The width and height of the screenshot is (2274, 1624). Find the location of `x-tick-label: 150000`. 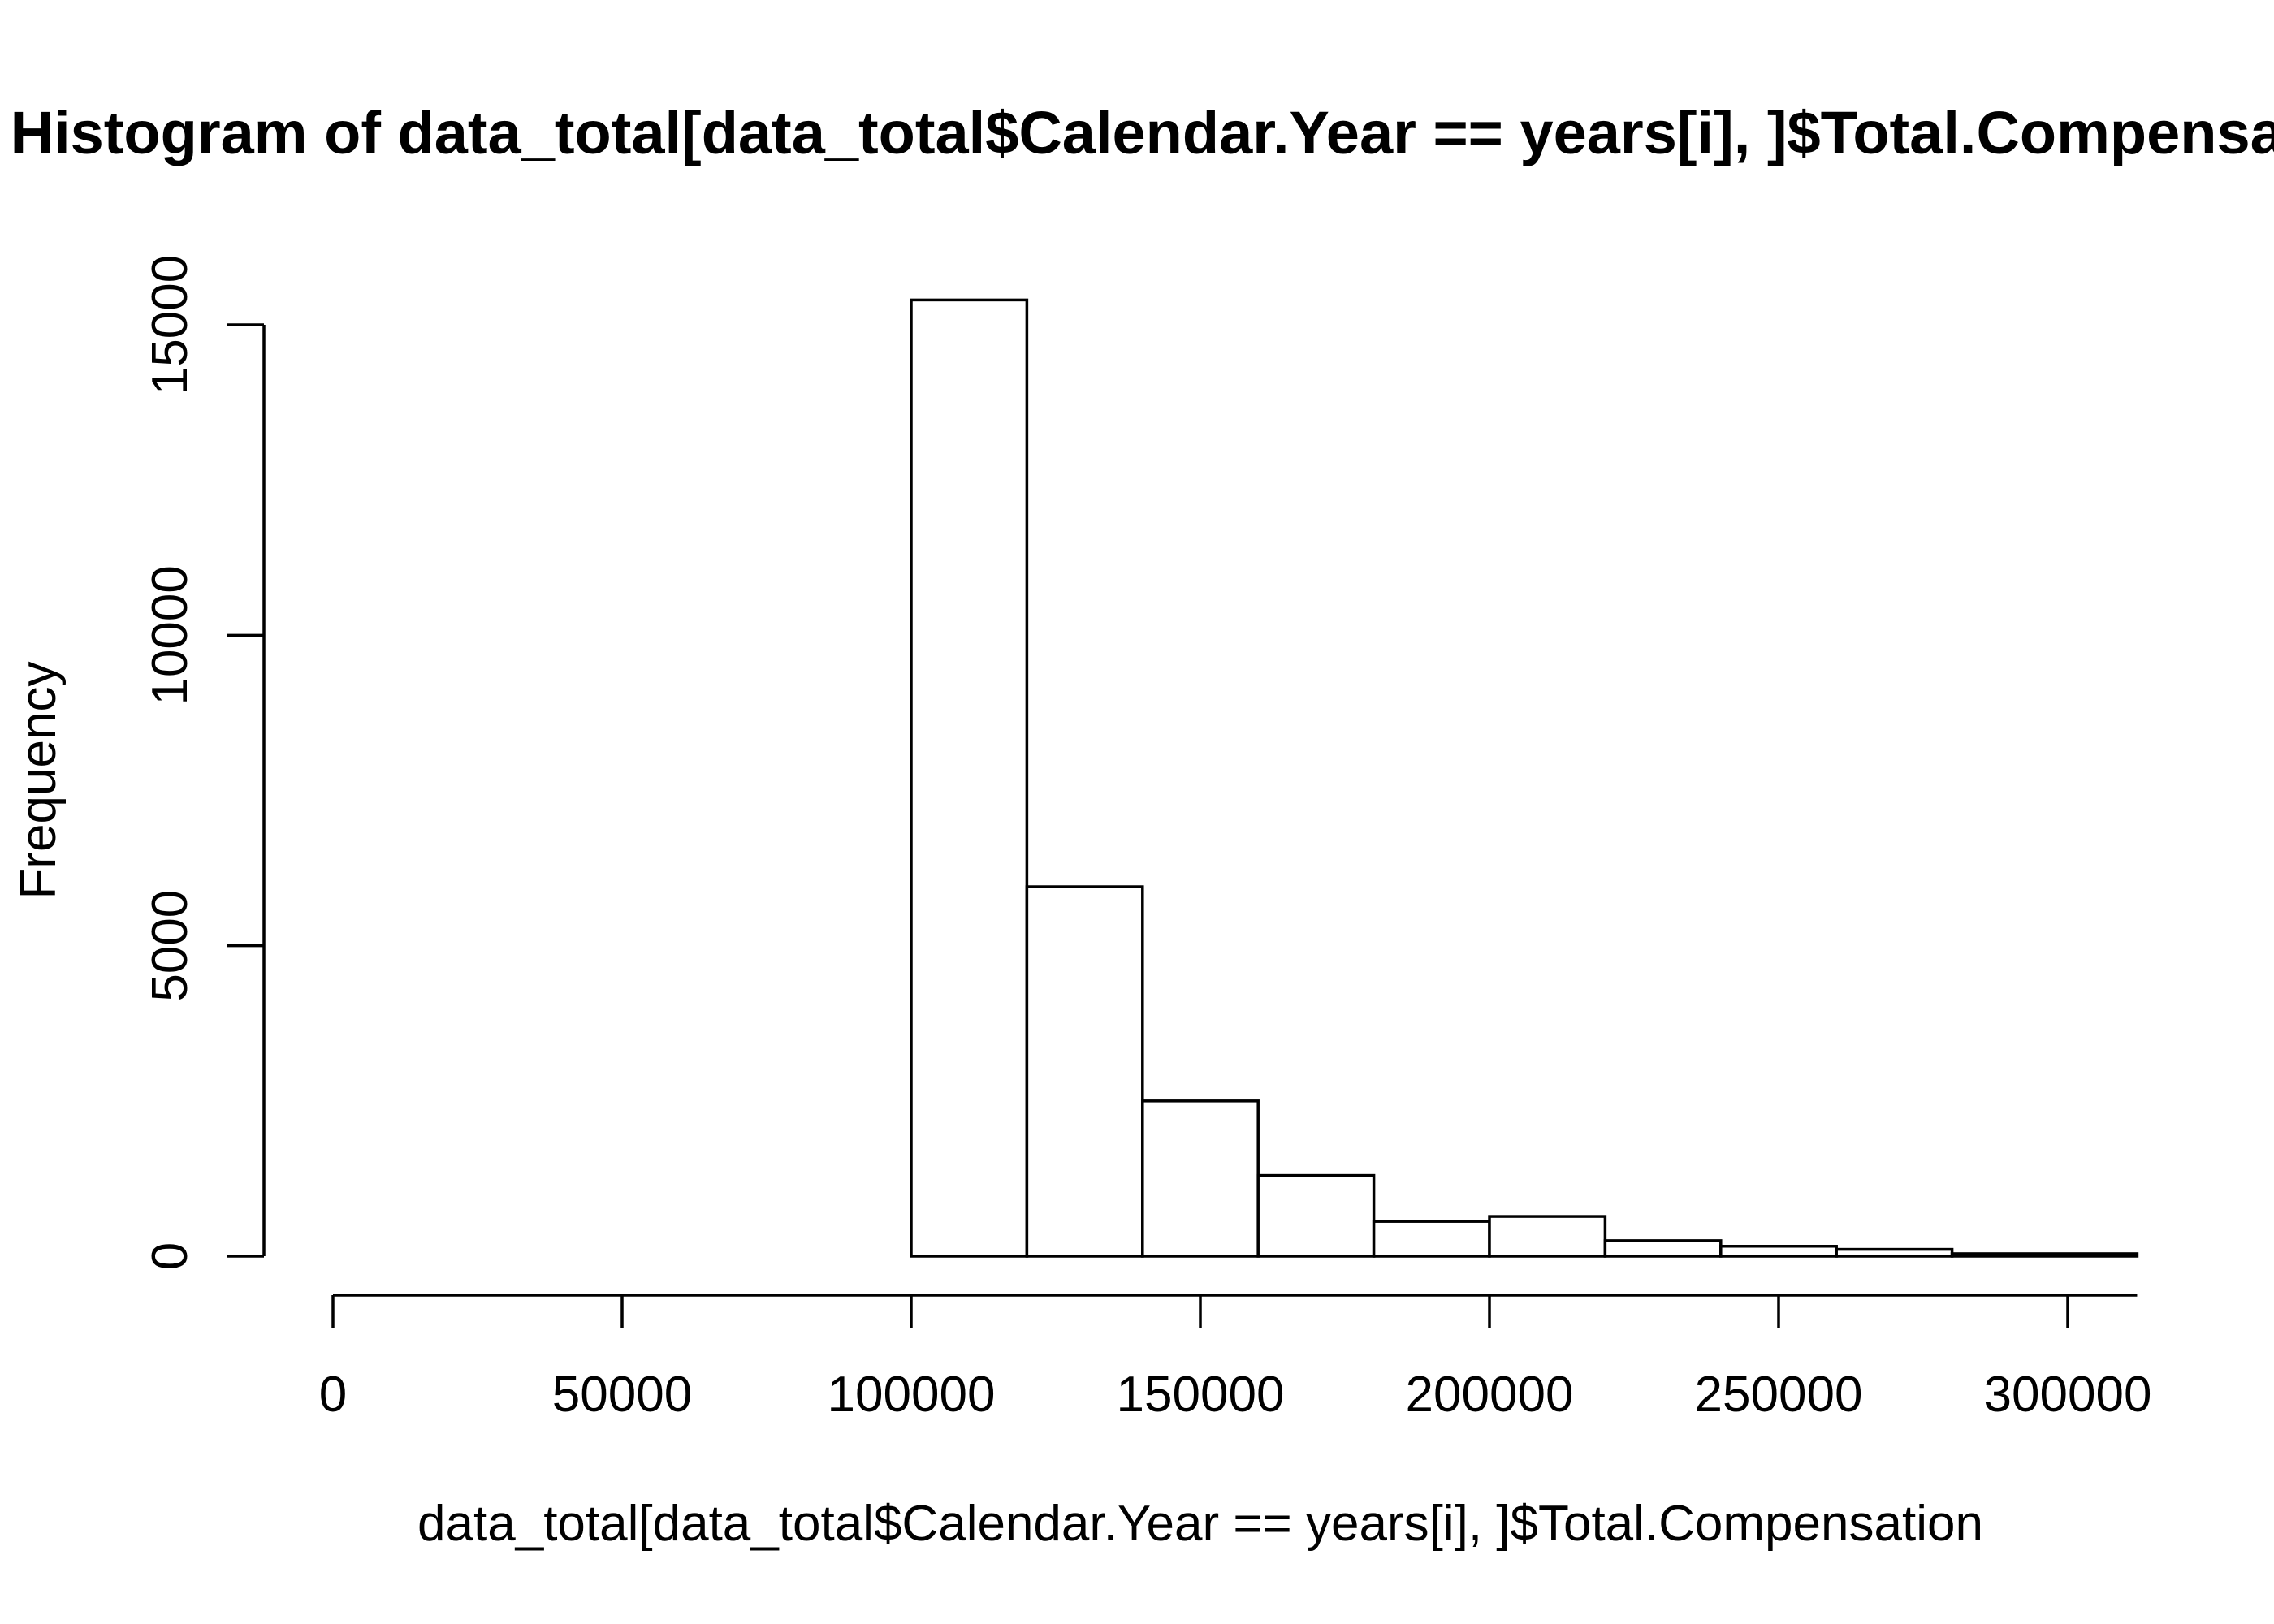

x-tick-label: 150000 is located at coordinates (1201, 1395).